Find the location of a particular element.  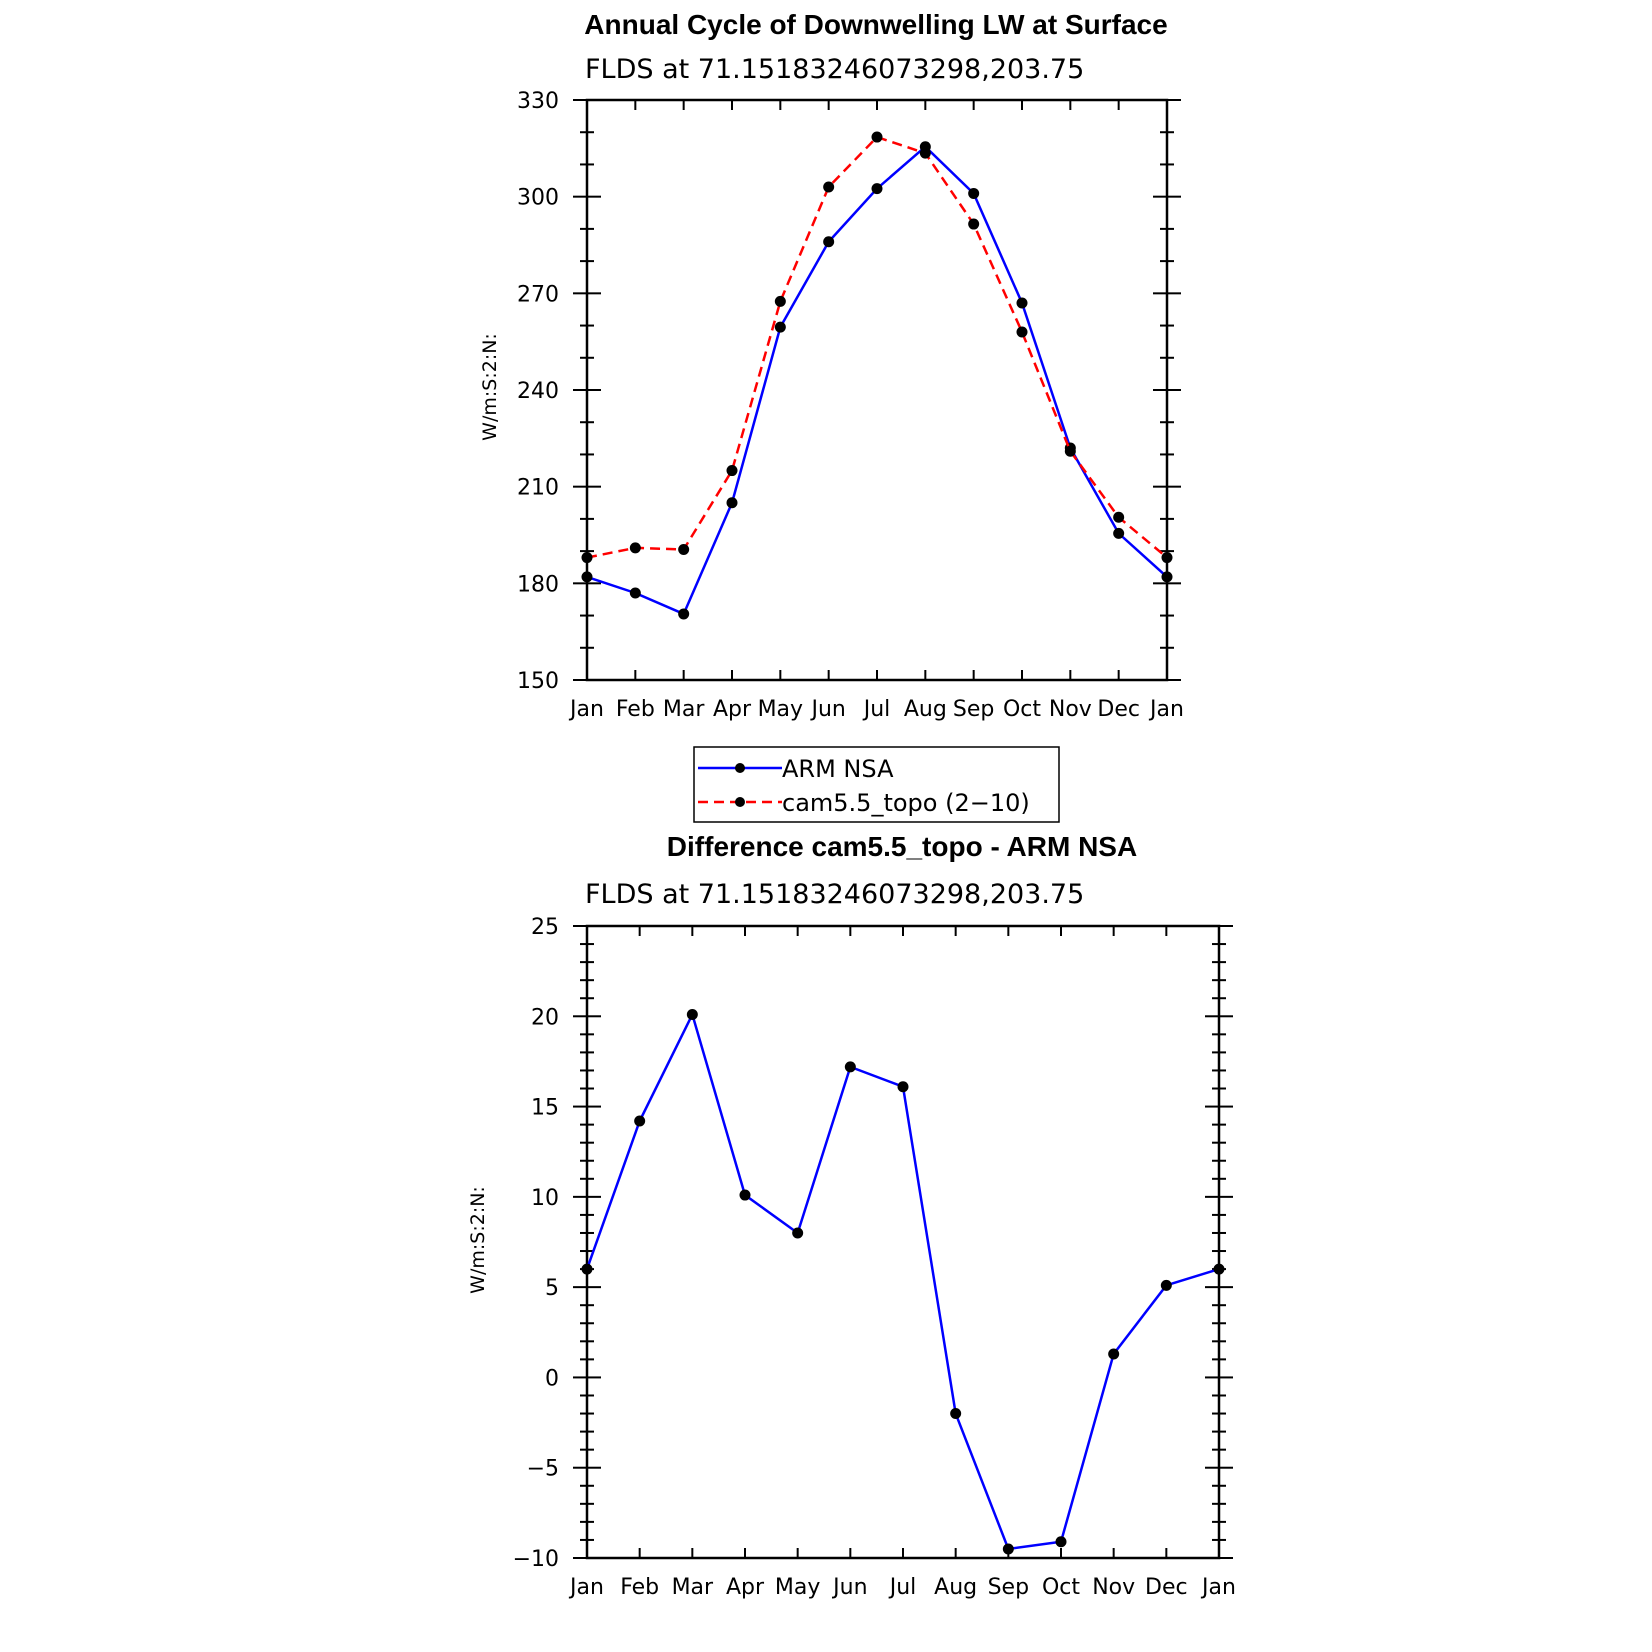

legend-item-cam55-topo: cam5.5_topo (2−10) is located at coordinates (864, 803).